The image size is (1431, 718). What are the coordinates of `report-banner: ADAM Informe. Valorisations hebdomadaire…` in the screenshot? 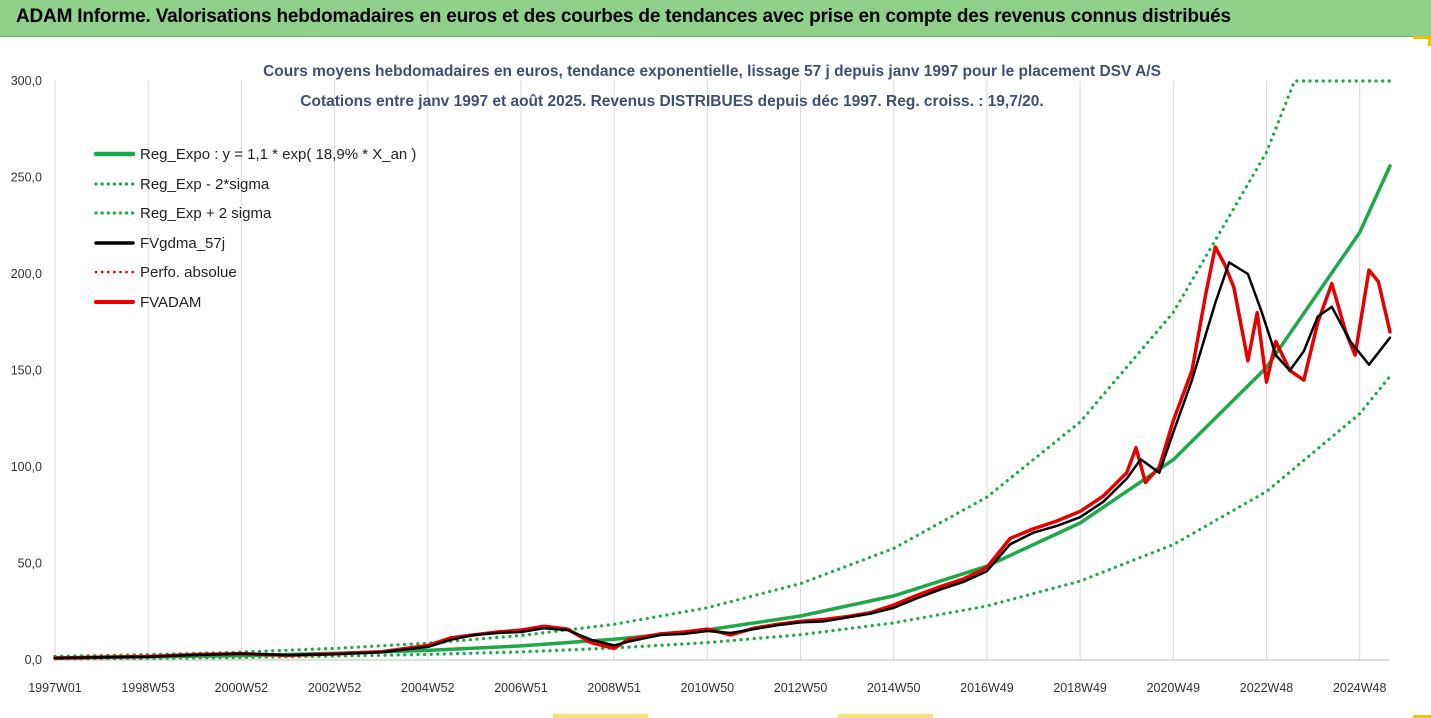 It's located at (715, 18).